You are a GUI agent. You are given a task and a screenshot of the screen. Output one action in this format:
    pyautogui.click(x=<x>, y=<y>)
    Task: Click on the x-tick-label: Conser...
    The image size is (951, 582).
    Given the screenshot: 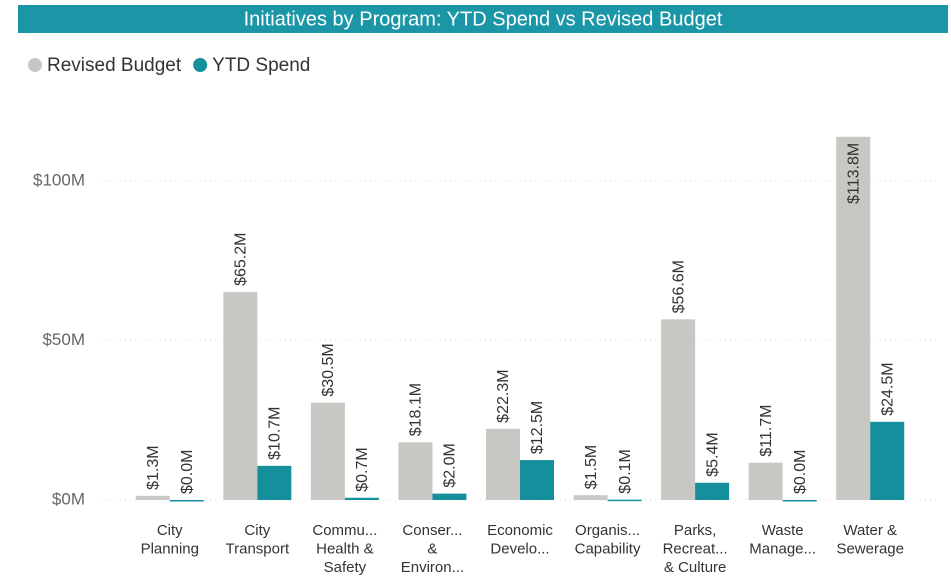 What is the action you would take?
    pyautogui.click(x=432, y=530)
    